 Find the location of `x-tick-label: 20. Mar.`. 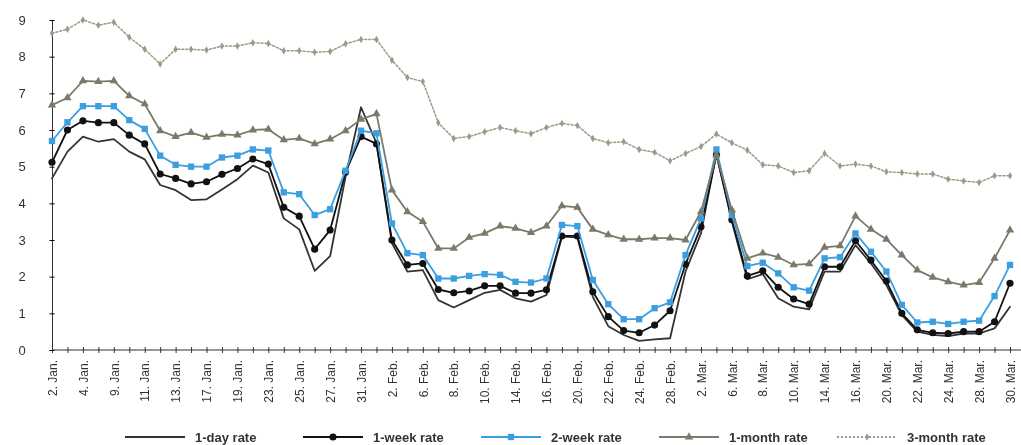

x-tick-label: 20. Mar. is located at coordinates (887, 382).